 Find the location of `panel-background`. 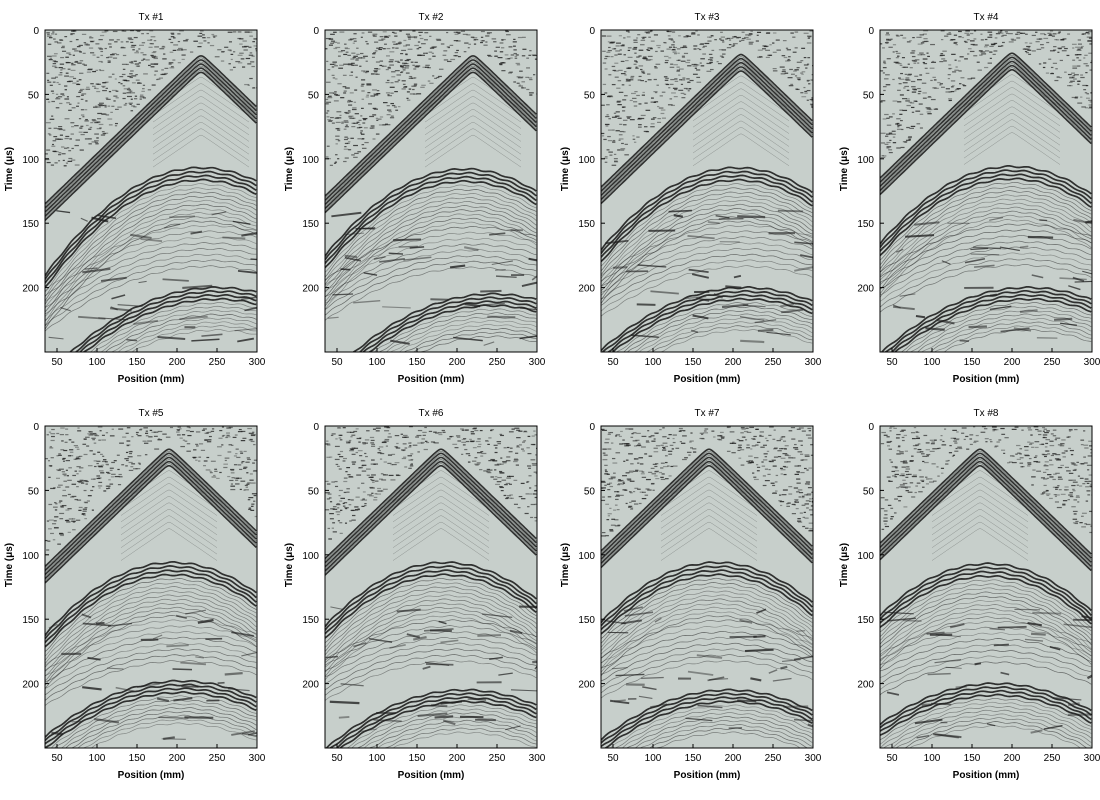

panel-background is located at coordinates (431, 191).